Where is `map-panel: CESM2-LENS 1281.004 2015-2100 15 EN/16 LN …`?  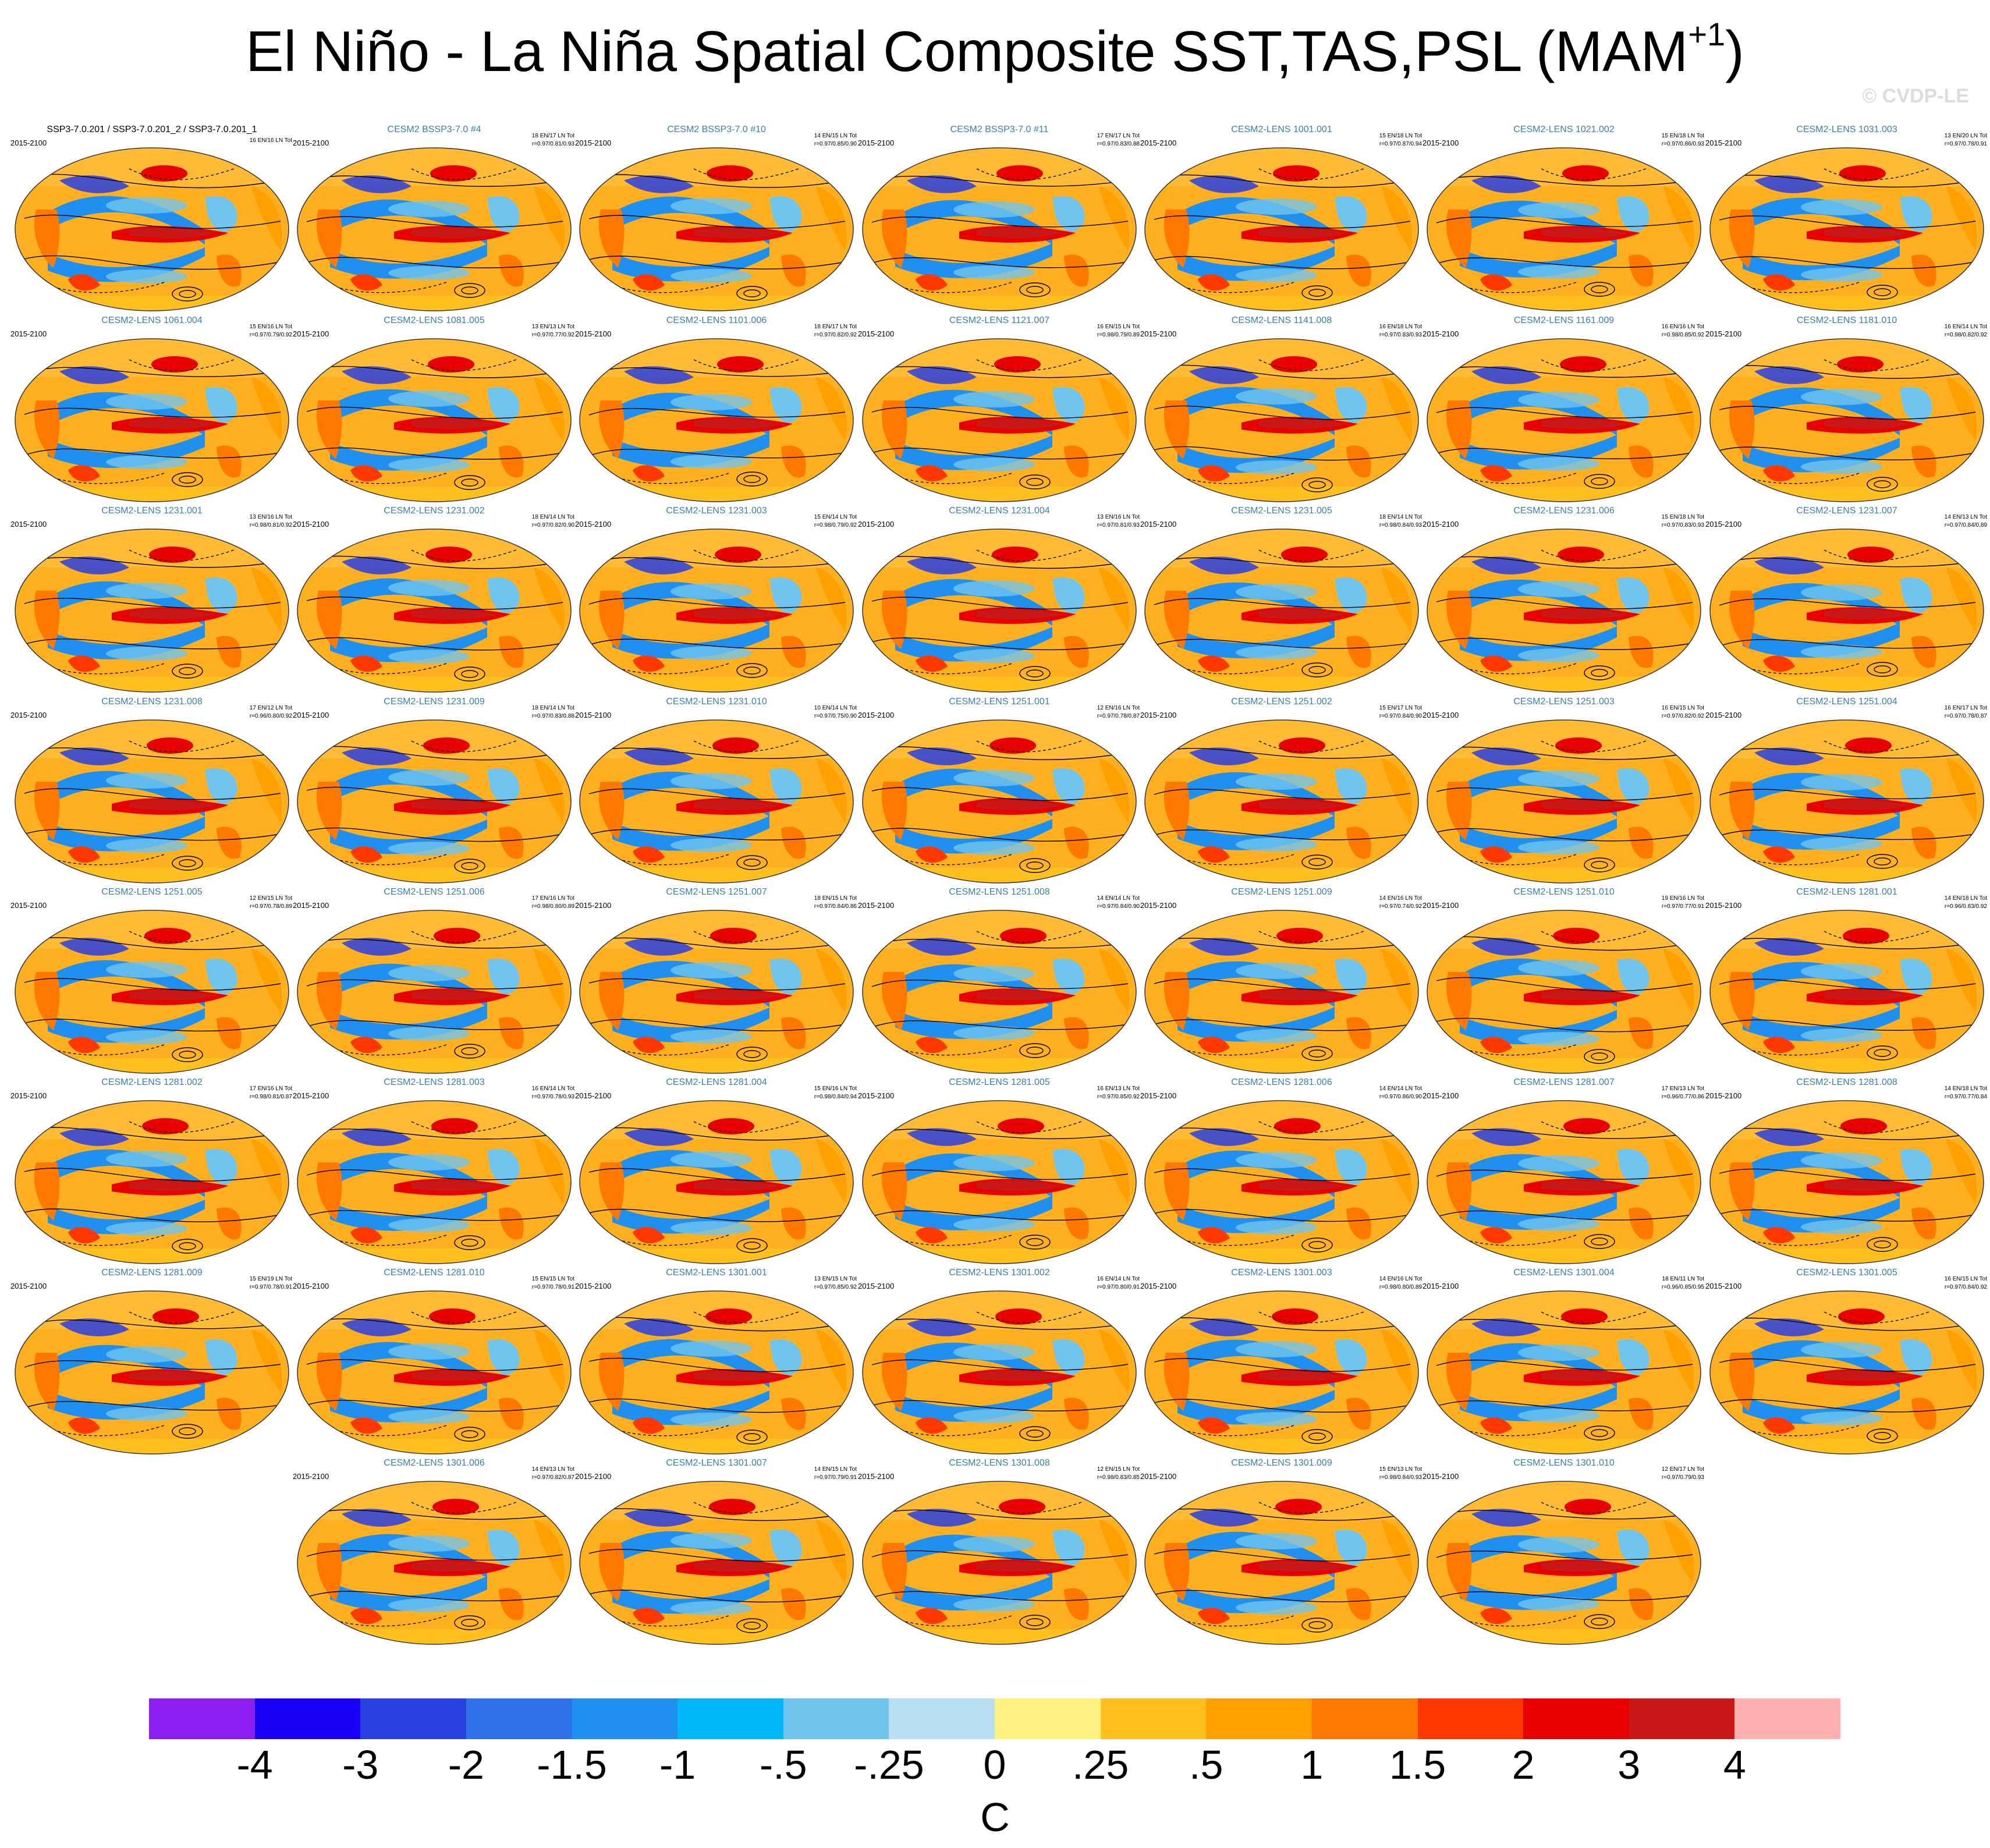
map-panel: CESM2-LENS 1281.004 2015-2100 15 EN/16 LN … is located at coordinates (716, 1171).